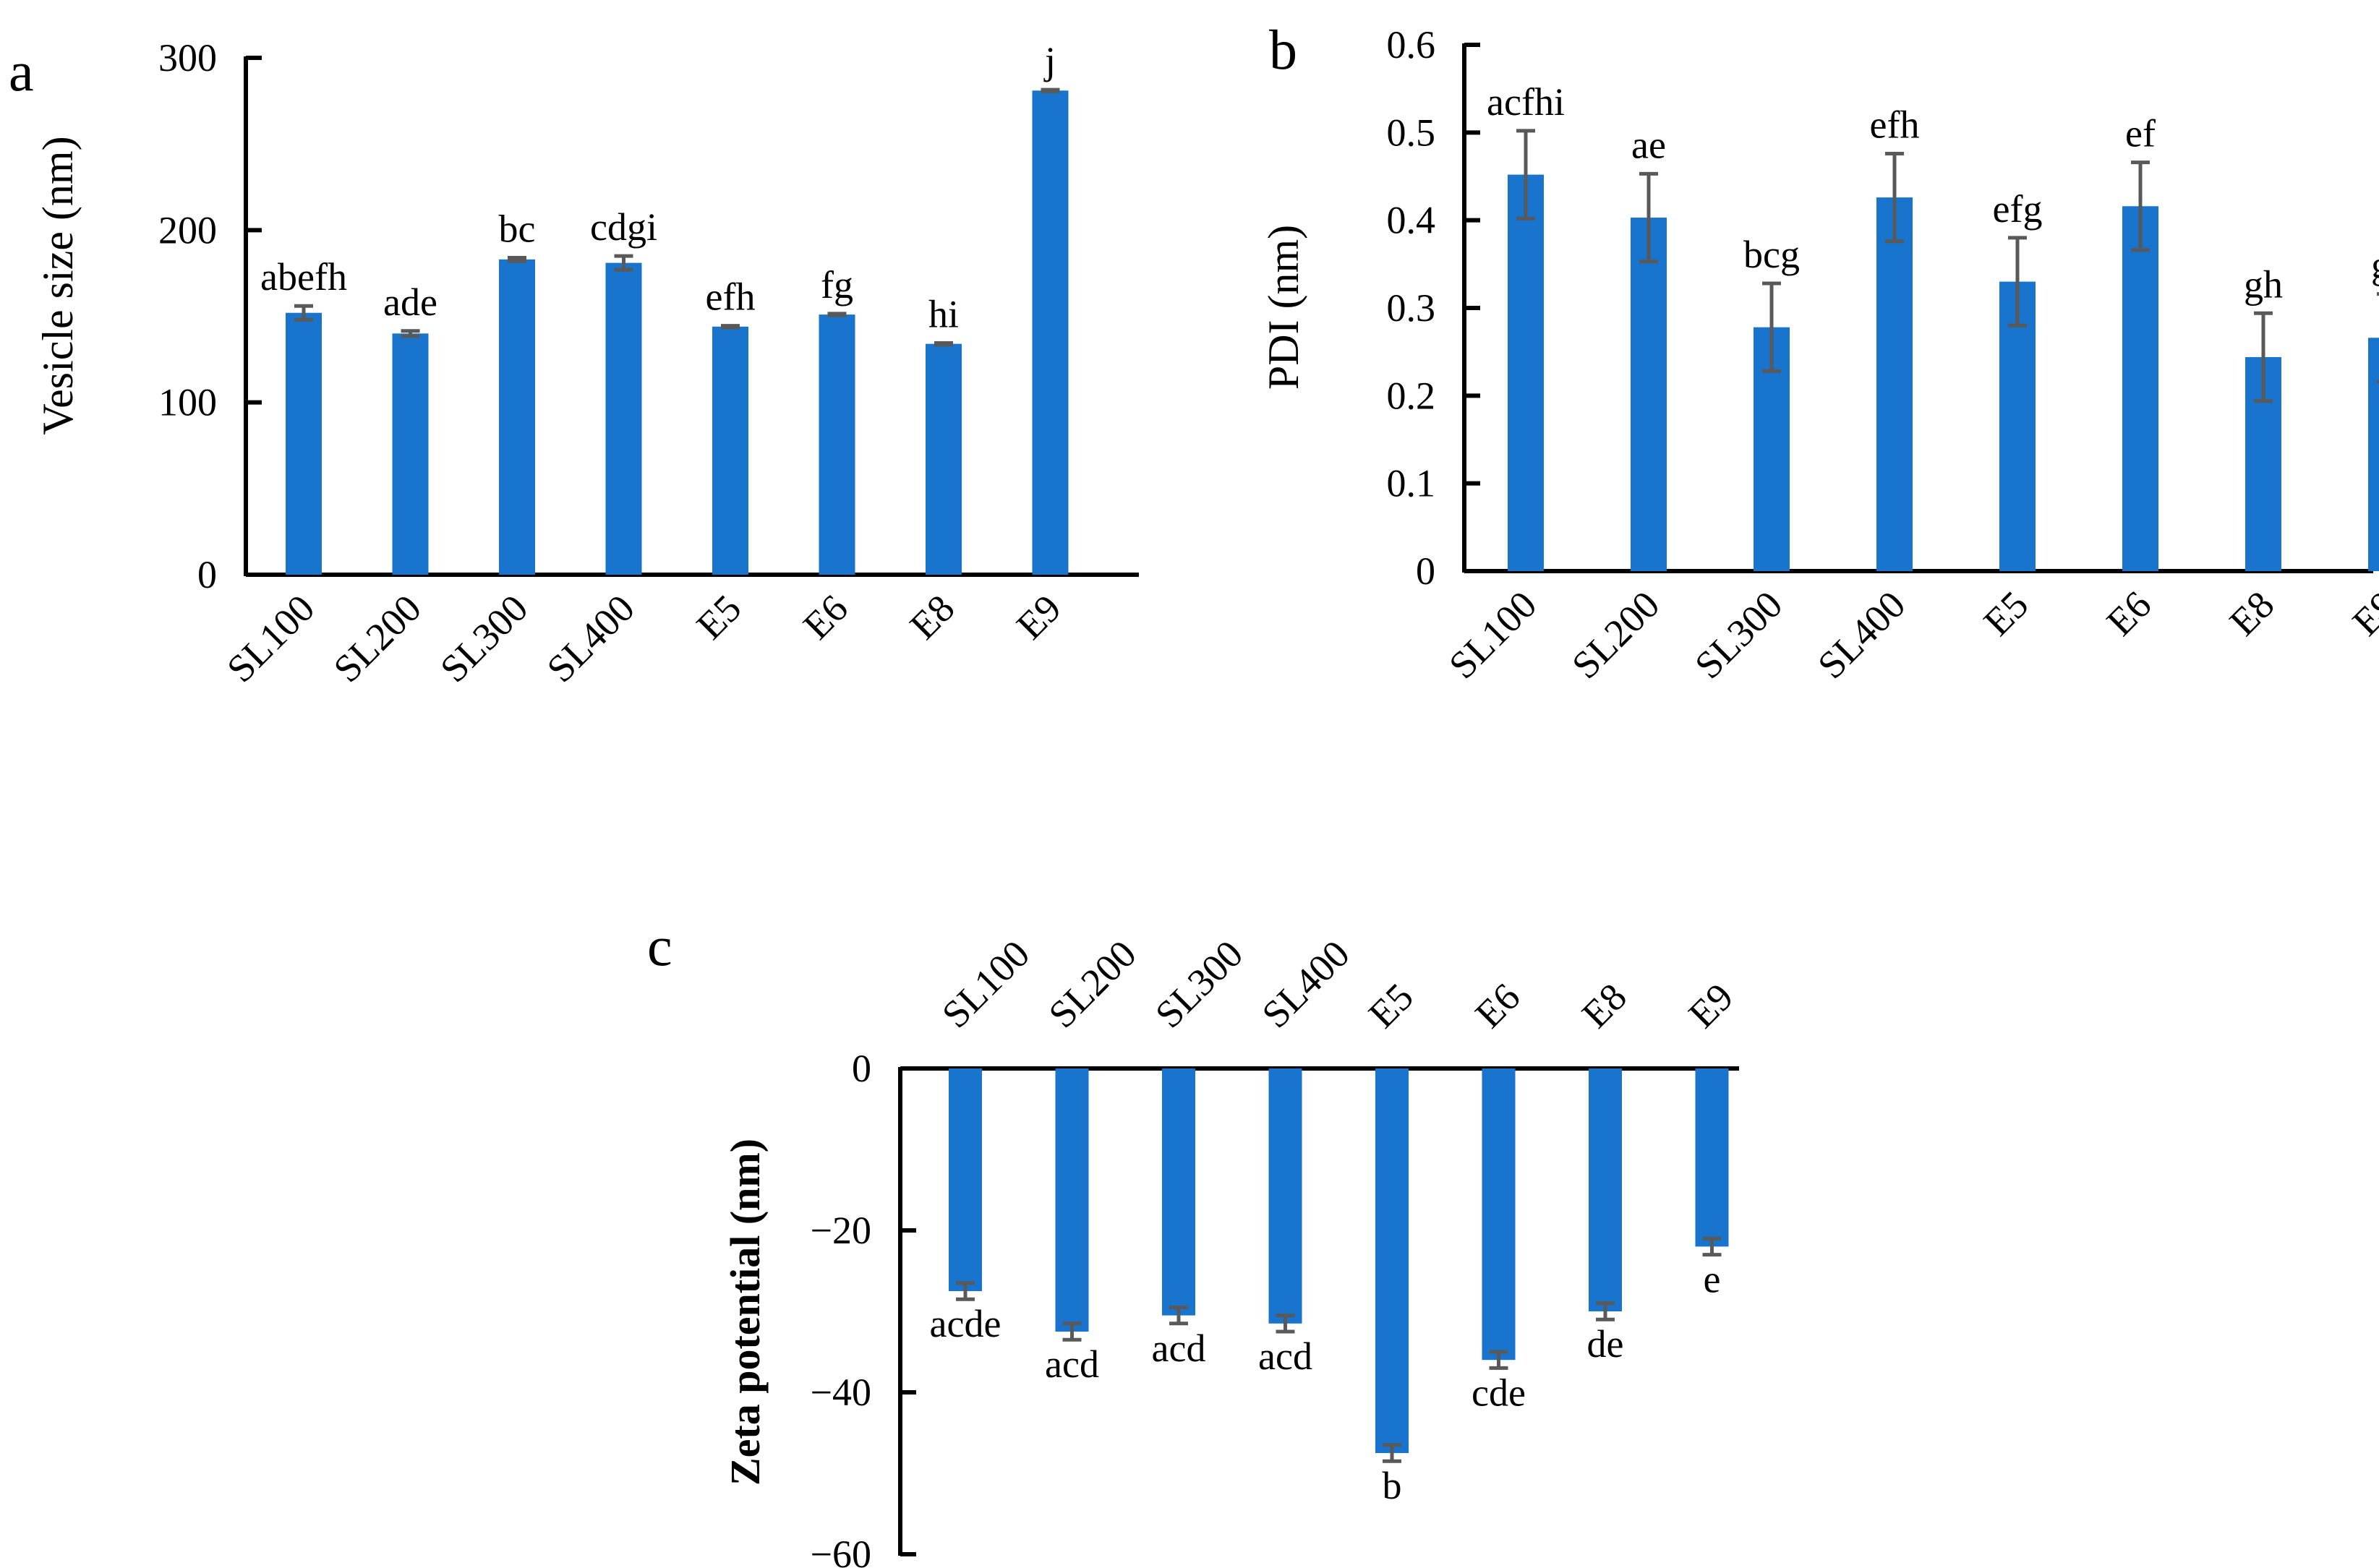  What do you see at coordinates (188, 230) in the screenshot?
I see `y-tick-label: 200` at bounding box center [188, 230].